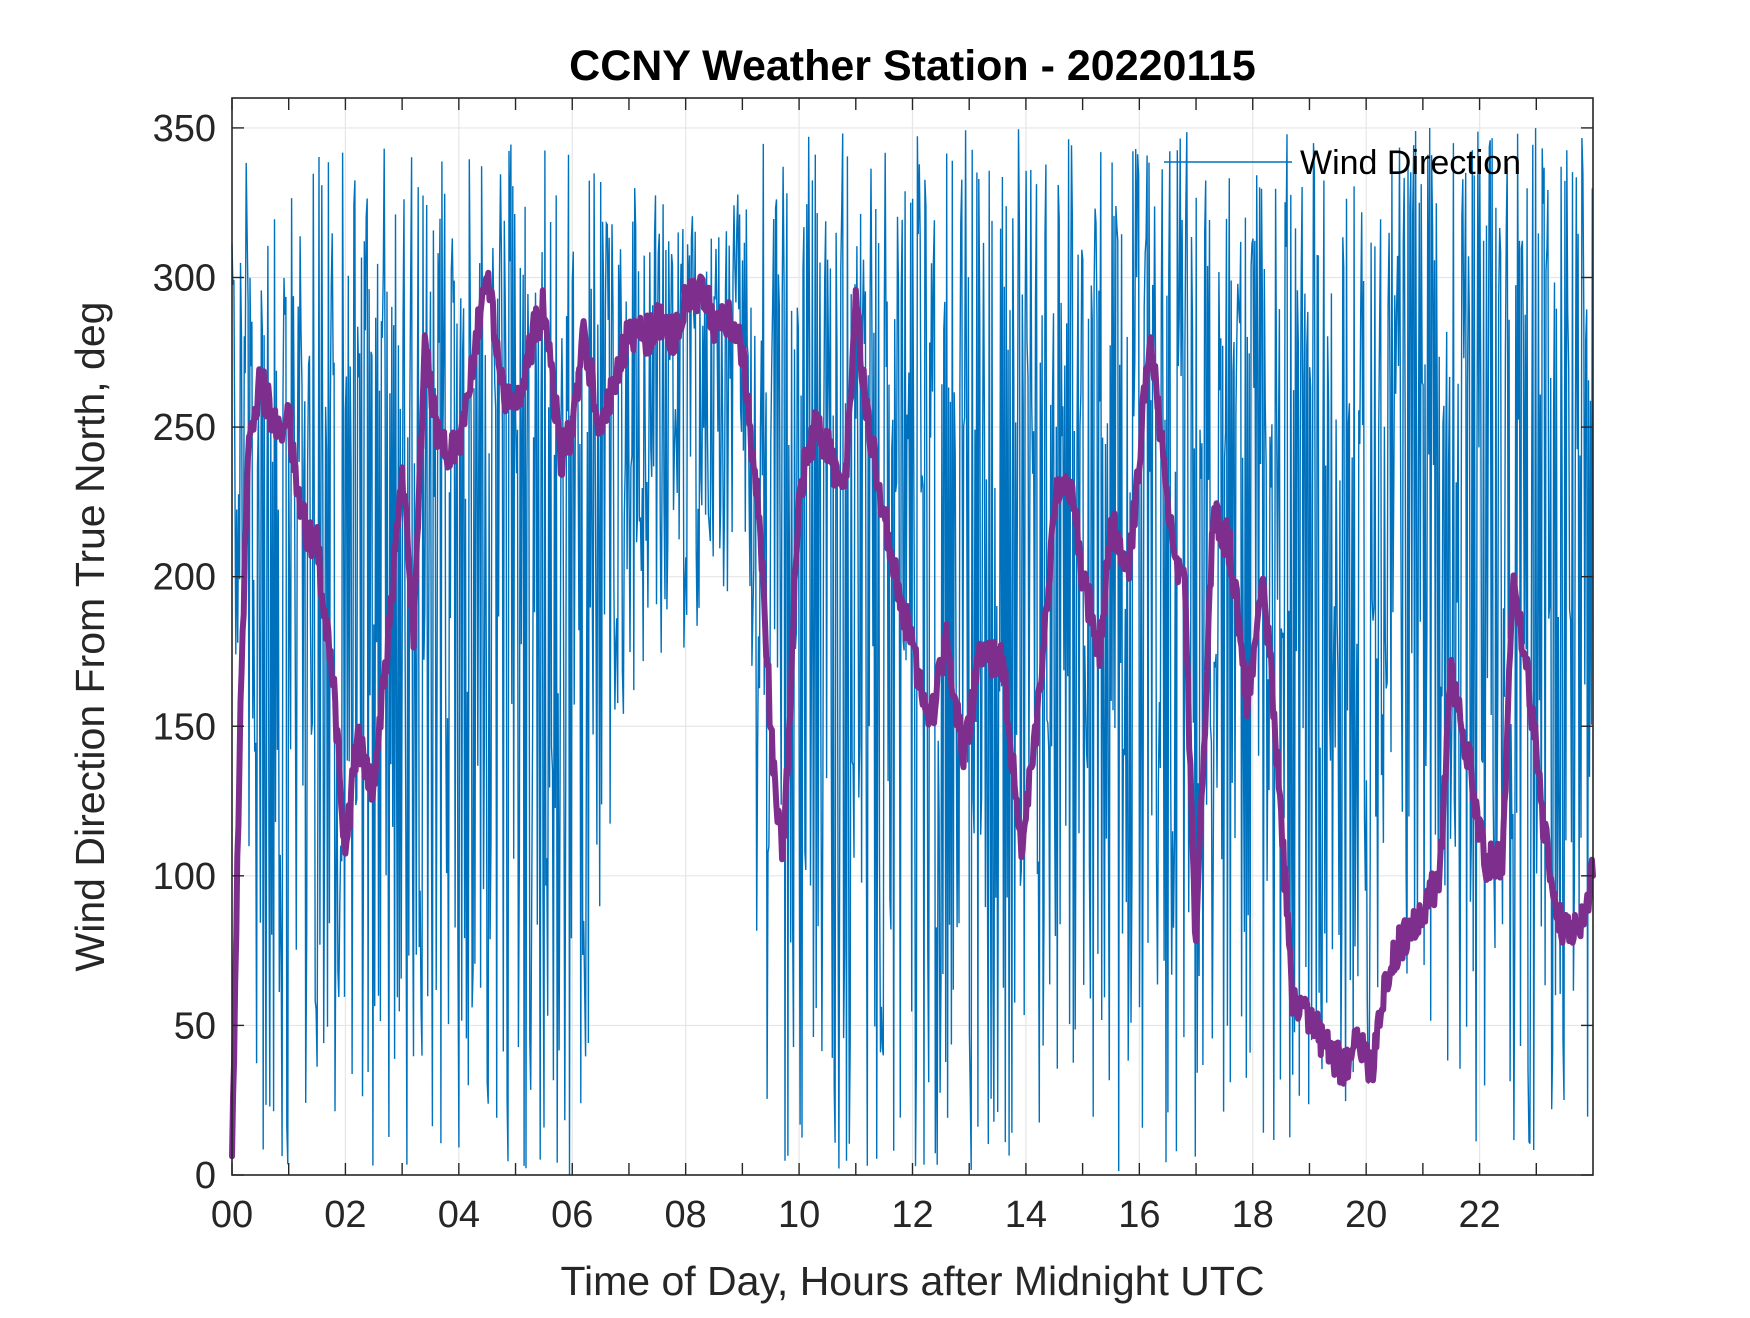 This screenshot has height=1318, width=1750. I want to click on x-tick-label-1: 02, so click(345, 1215).